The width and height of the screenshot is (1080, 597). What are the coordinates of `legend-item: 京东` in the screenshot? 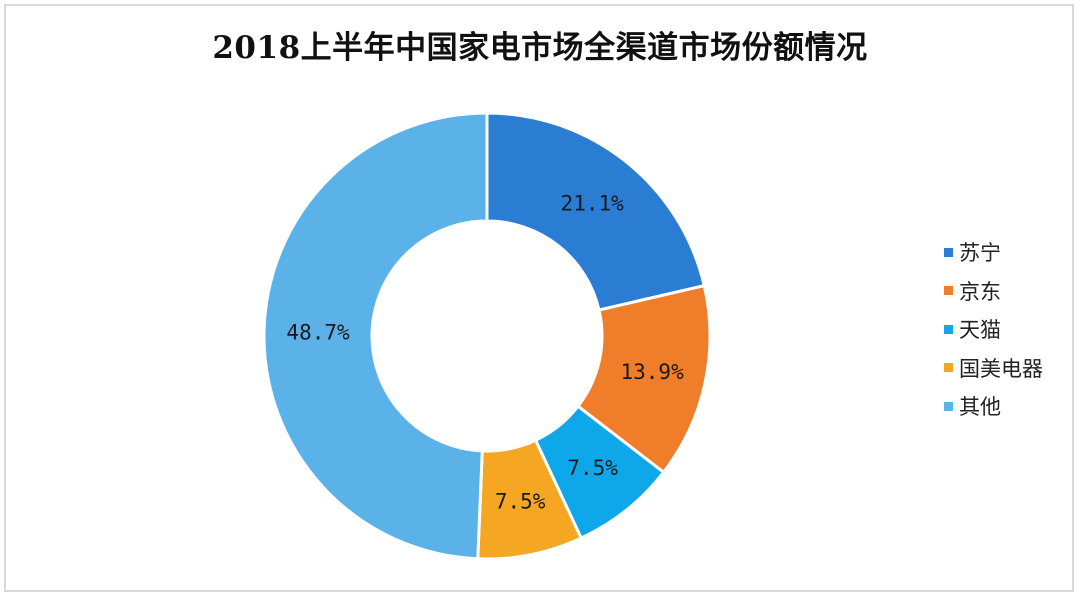 It's located at (993, 291).